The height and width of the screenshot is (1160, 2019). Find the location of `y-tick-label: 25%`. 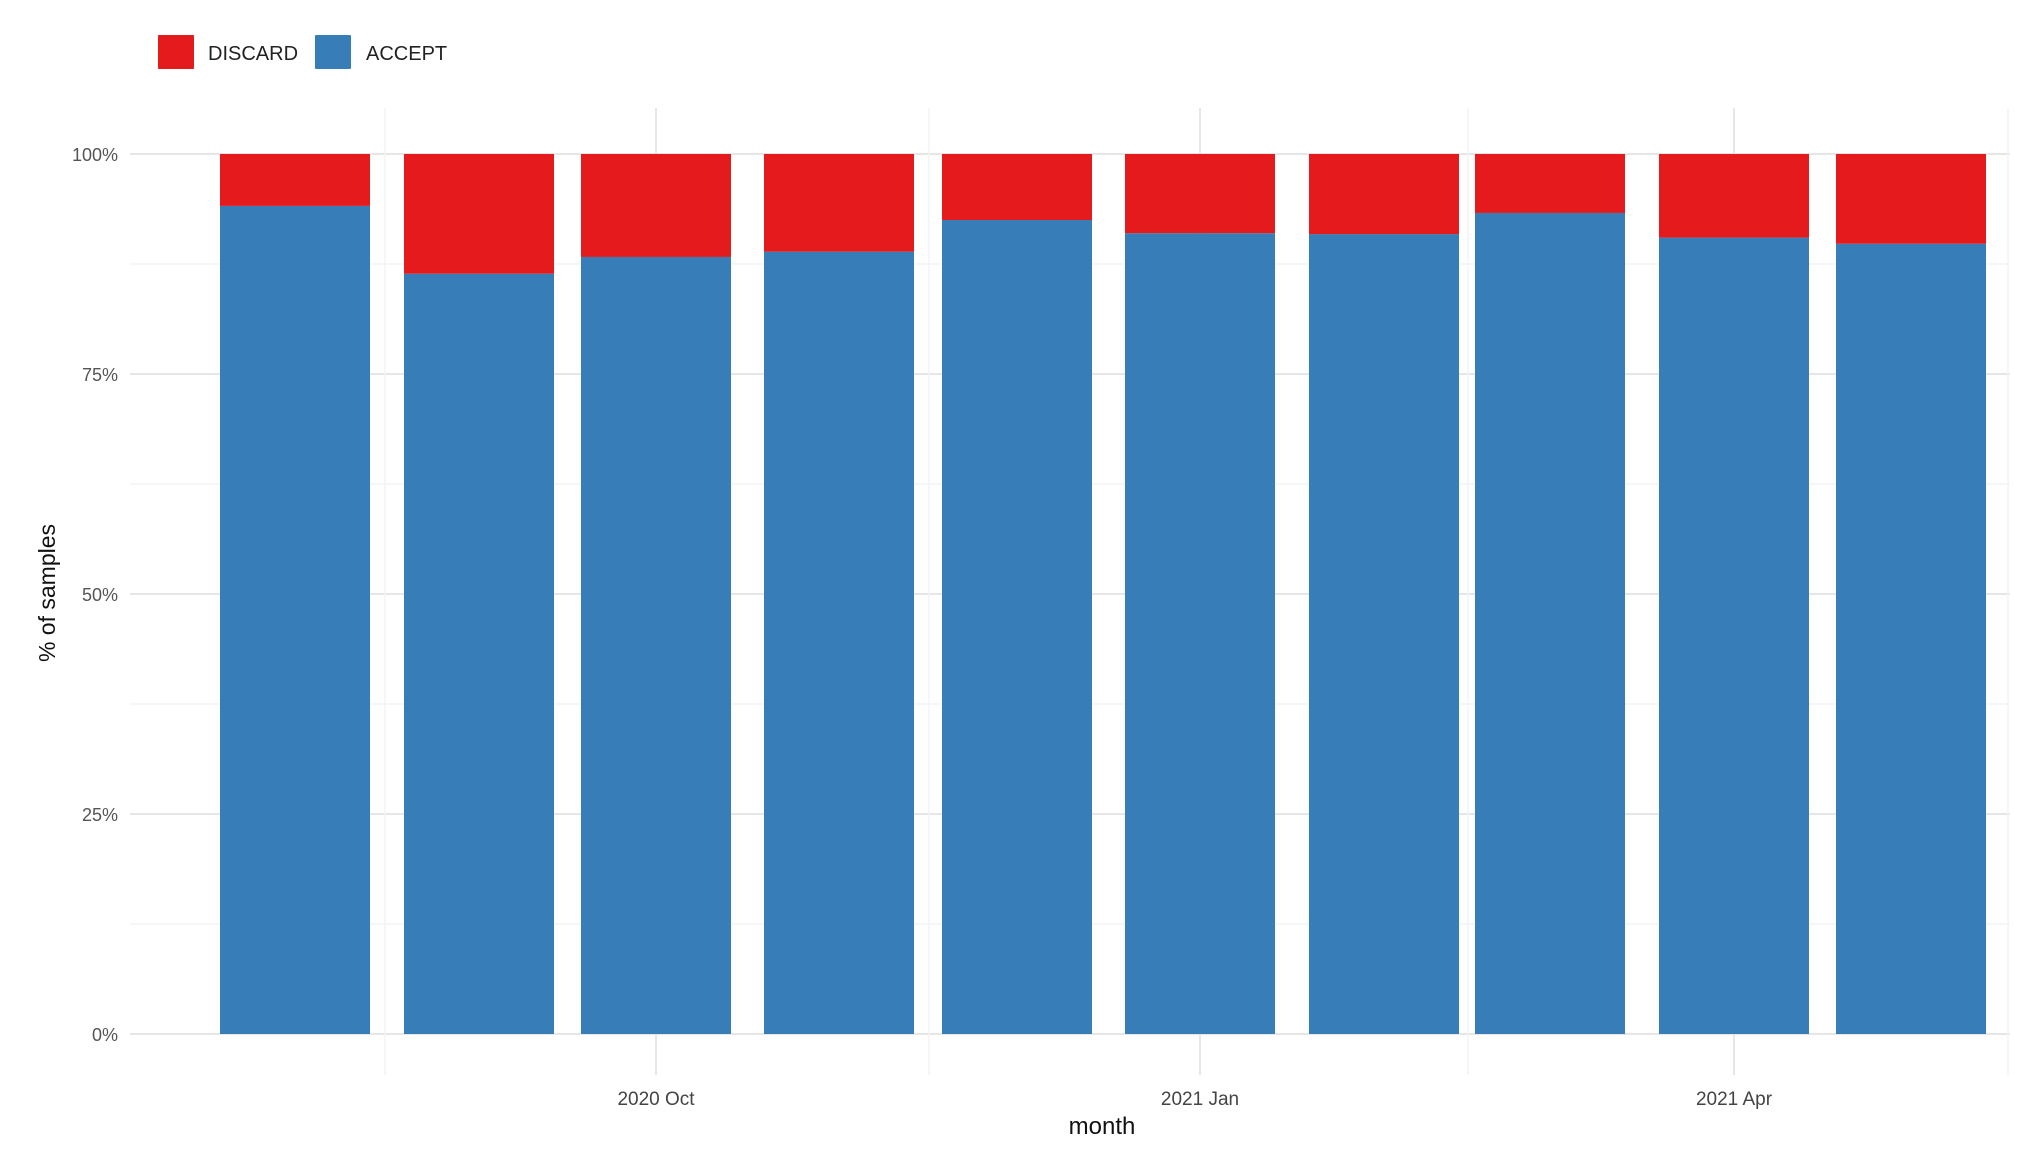

y-tick-label: 25% is located at coordinates (100, 815).